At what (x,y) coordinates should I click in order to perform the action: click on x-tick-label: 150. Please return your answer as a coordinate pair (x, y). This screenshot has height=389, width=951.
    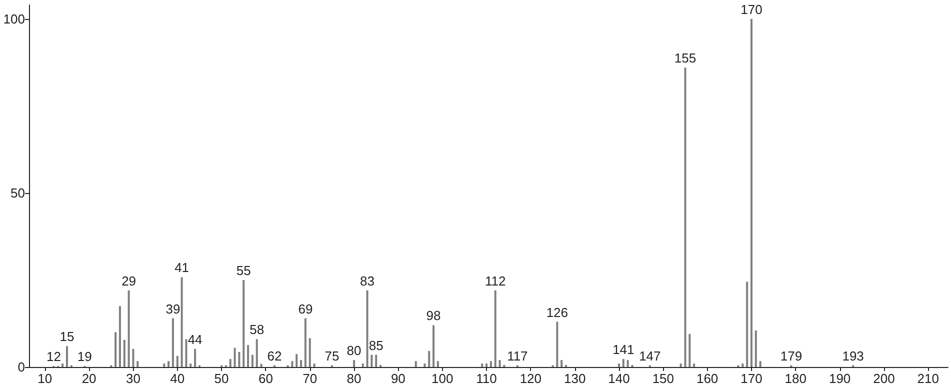
    Looking at the image, I should click on (663, 378).